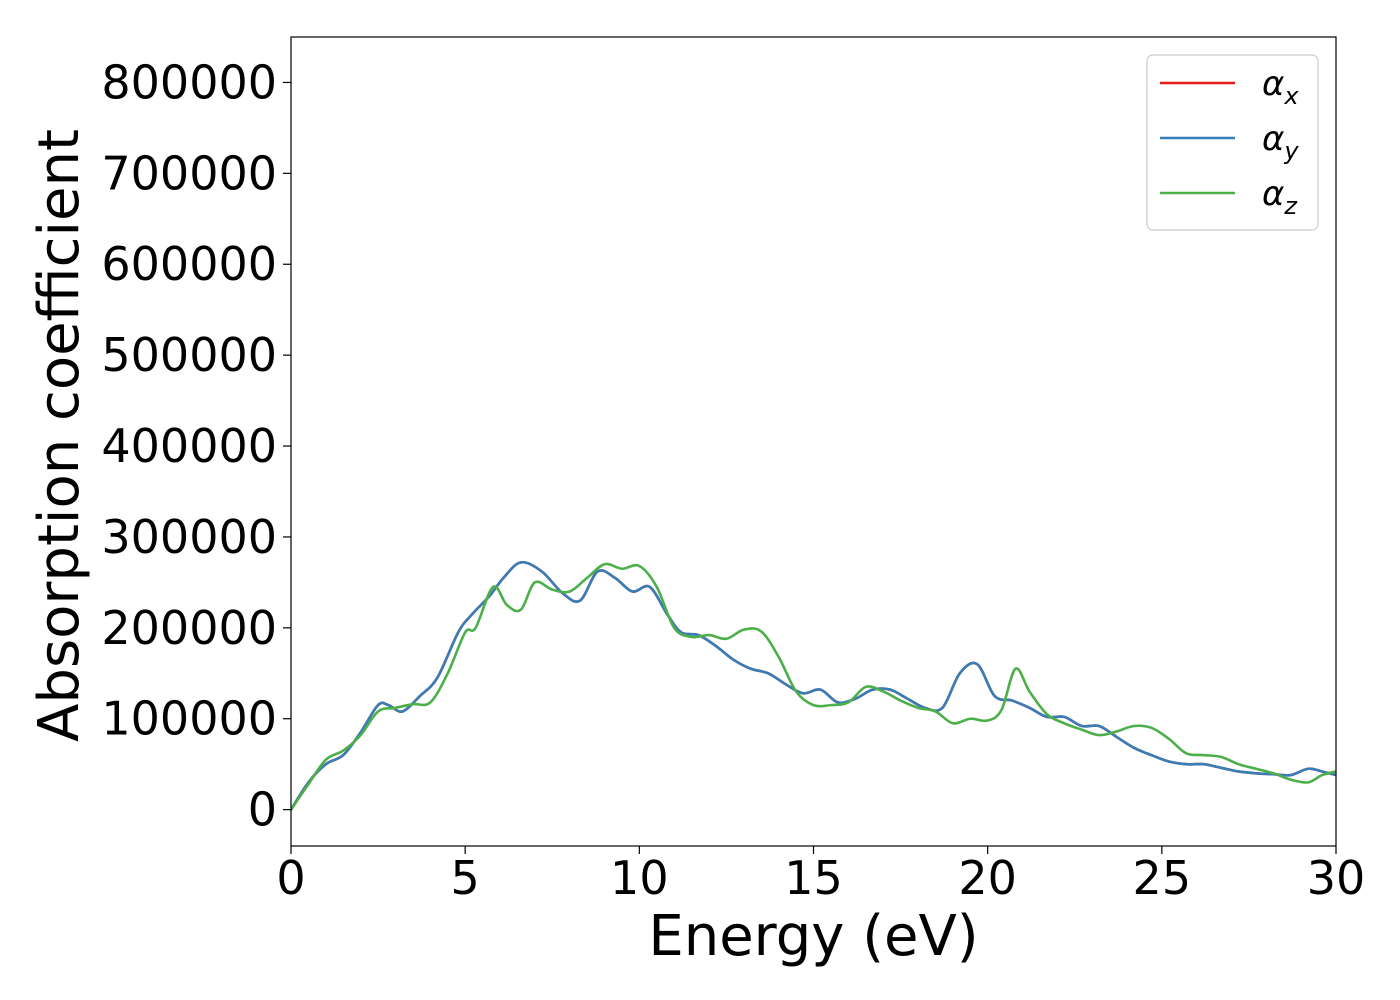  I want to click on x-tick-label: 0, so click(290, 878).